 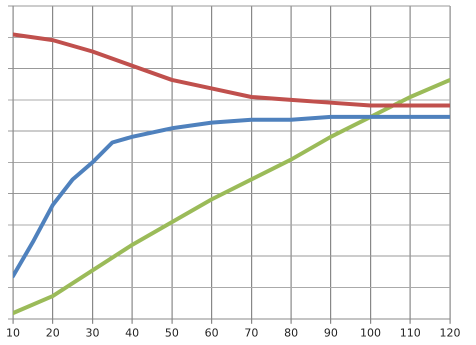 What do you see at coordinates (171, 333) in the screenshot?
I see `x-tick-label: 50` at bounding box center [171, 333].